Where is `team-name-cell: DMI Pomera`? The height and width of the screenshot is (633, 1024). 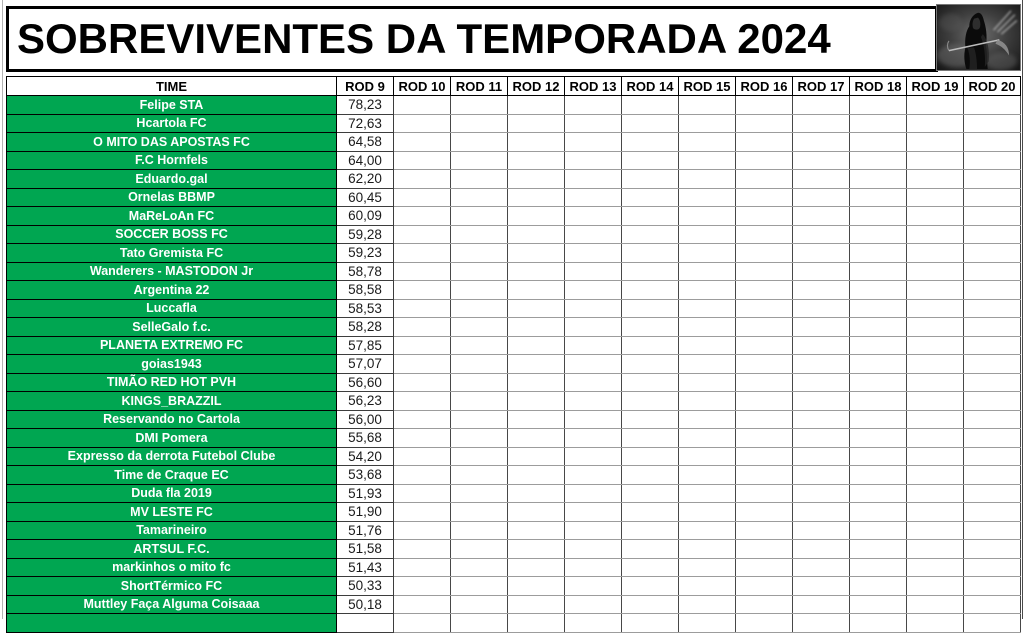 team-name-cell: DMI Pomera is located at coordinates (171, 438).